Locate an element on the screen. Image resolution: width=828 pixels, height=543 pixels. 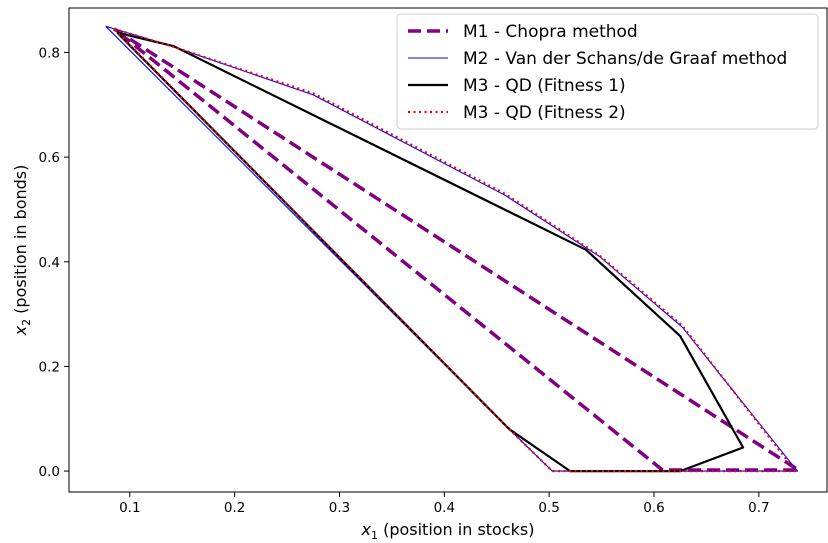
legend-label-qd-fitness-1: M3 - QD (Fitness 1) is located at coordinates (544, 86).